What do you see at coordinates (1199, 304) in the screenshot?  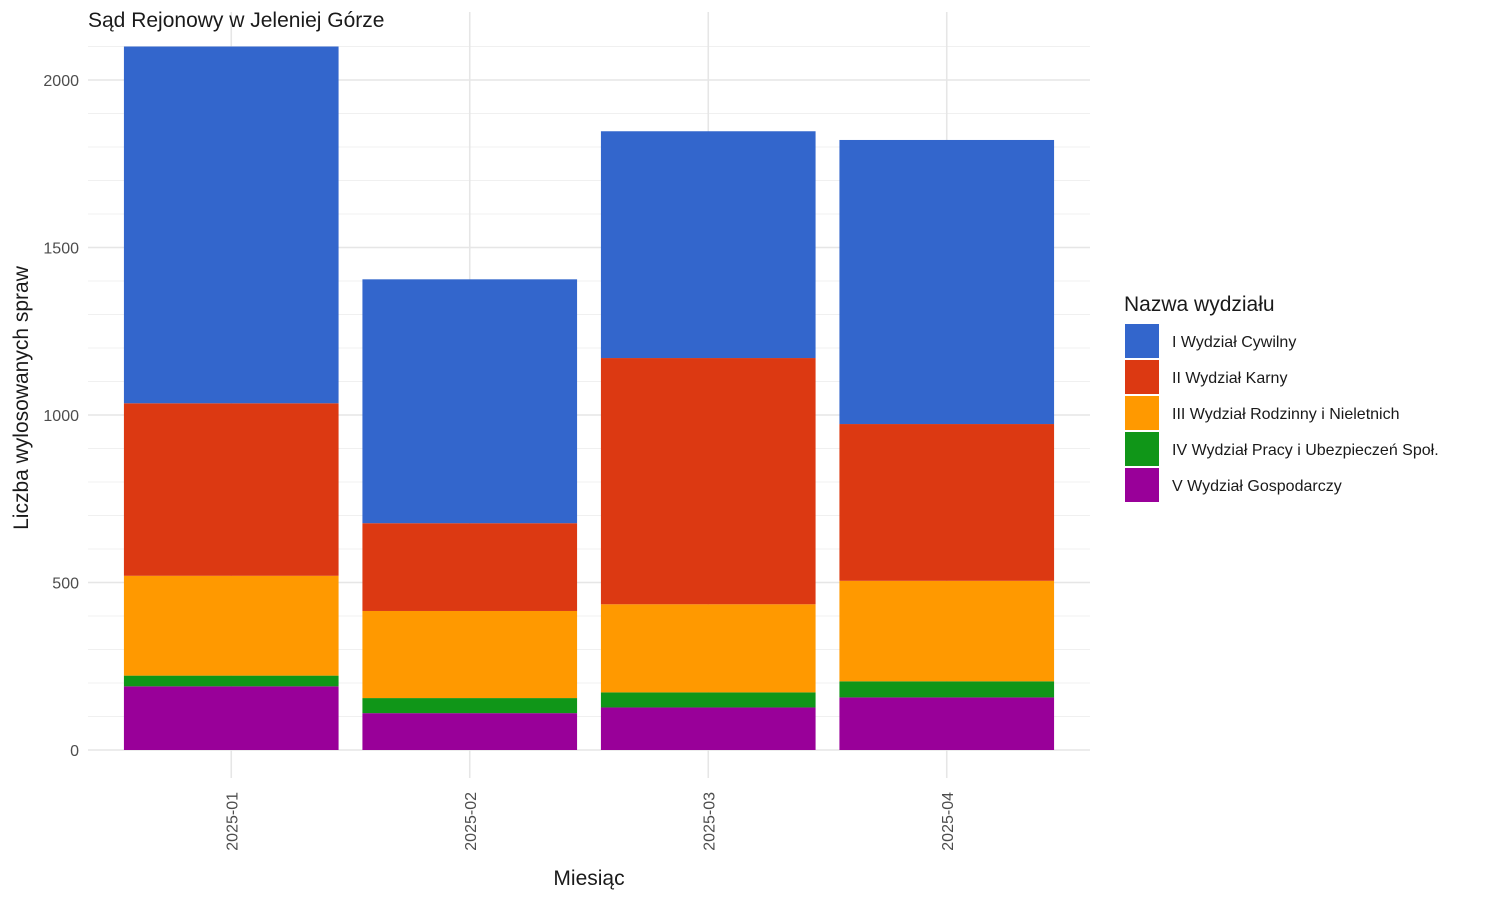 I see `legend-title: Nazwa wydziału` at bounding box center [1199, 304].